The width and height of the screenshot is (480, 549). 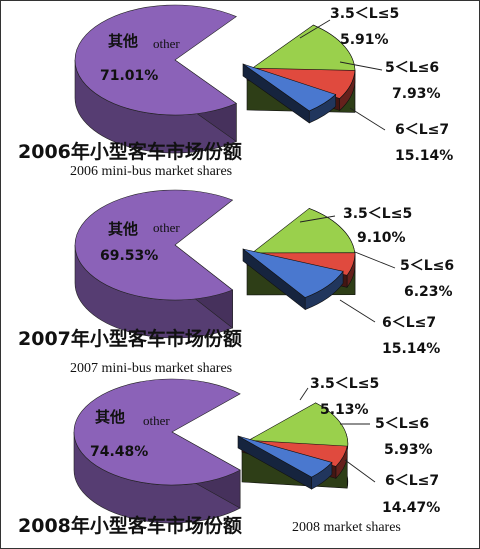 What do you see at coordinates (344, 410) in the screenshot?
I see `blue-slice-value-label: 5.13%` at bounding box center [344, 410].